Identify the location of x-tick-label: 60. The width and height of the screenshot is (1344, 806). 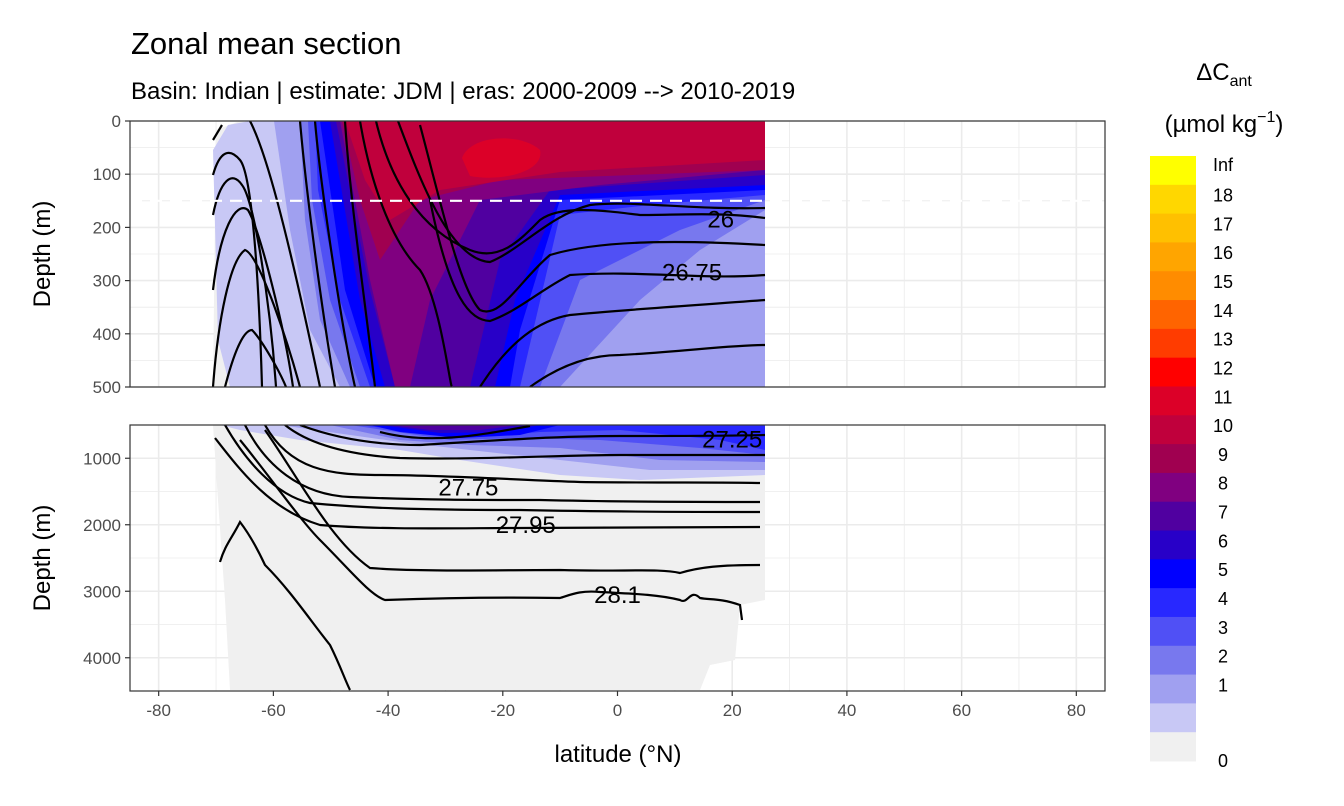
(961, 710).